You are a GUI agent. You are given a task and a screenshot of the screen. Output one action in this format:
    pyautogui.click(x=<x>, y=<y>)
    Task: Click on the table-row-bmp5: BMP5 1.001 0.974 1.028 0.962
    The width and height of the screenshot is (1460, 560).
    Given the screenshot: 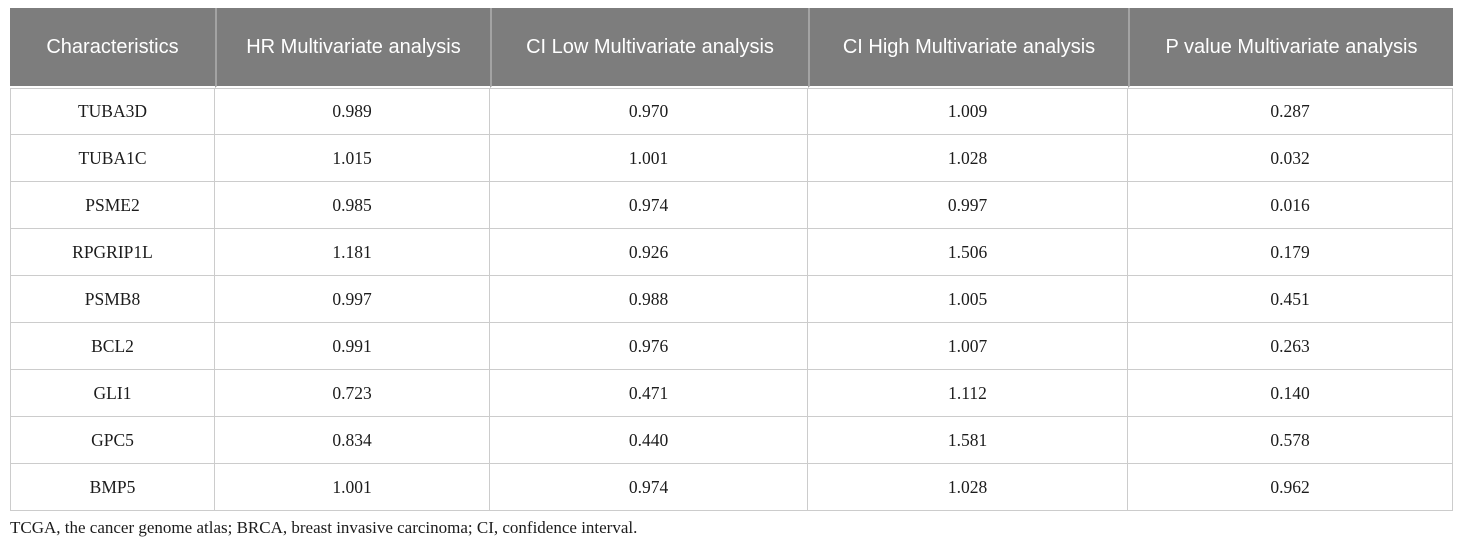 What is the action you would take?
    pyautogui.click(x=731, y=487)
    